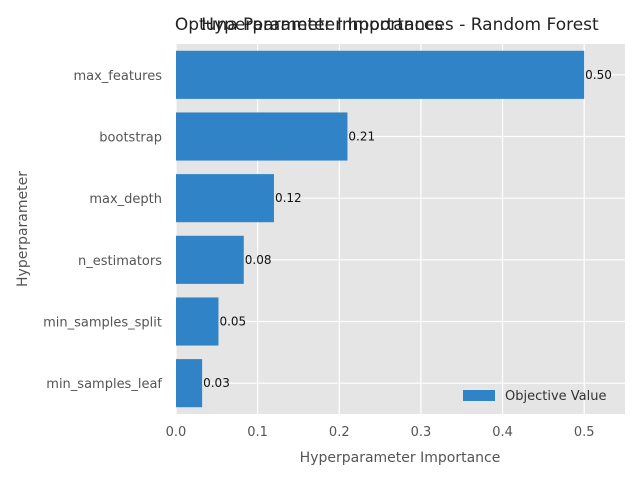 This screenshot has width=640, height=480. Describe the element at coordinates (189, 383) in the screenshot. I see `bar-min-samples-leaf` at that location.